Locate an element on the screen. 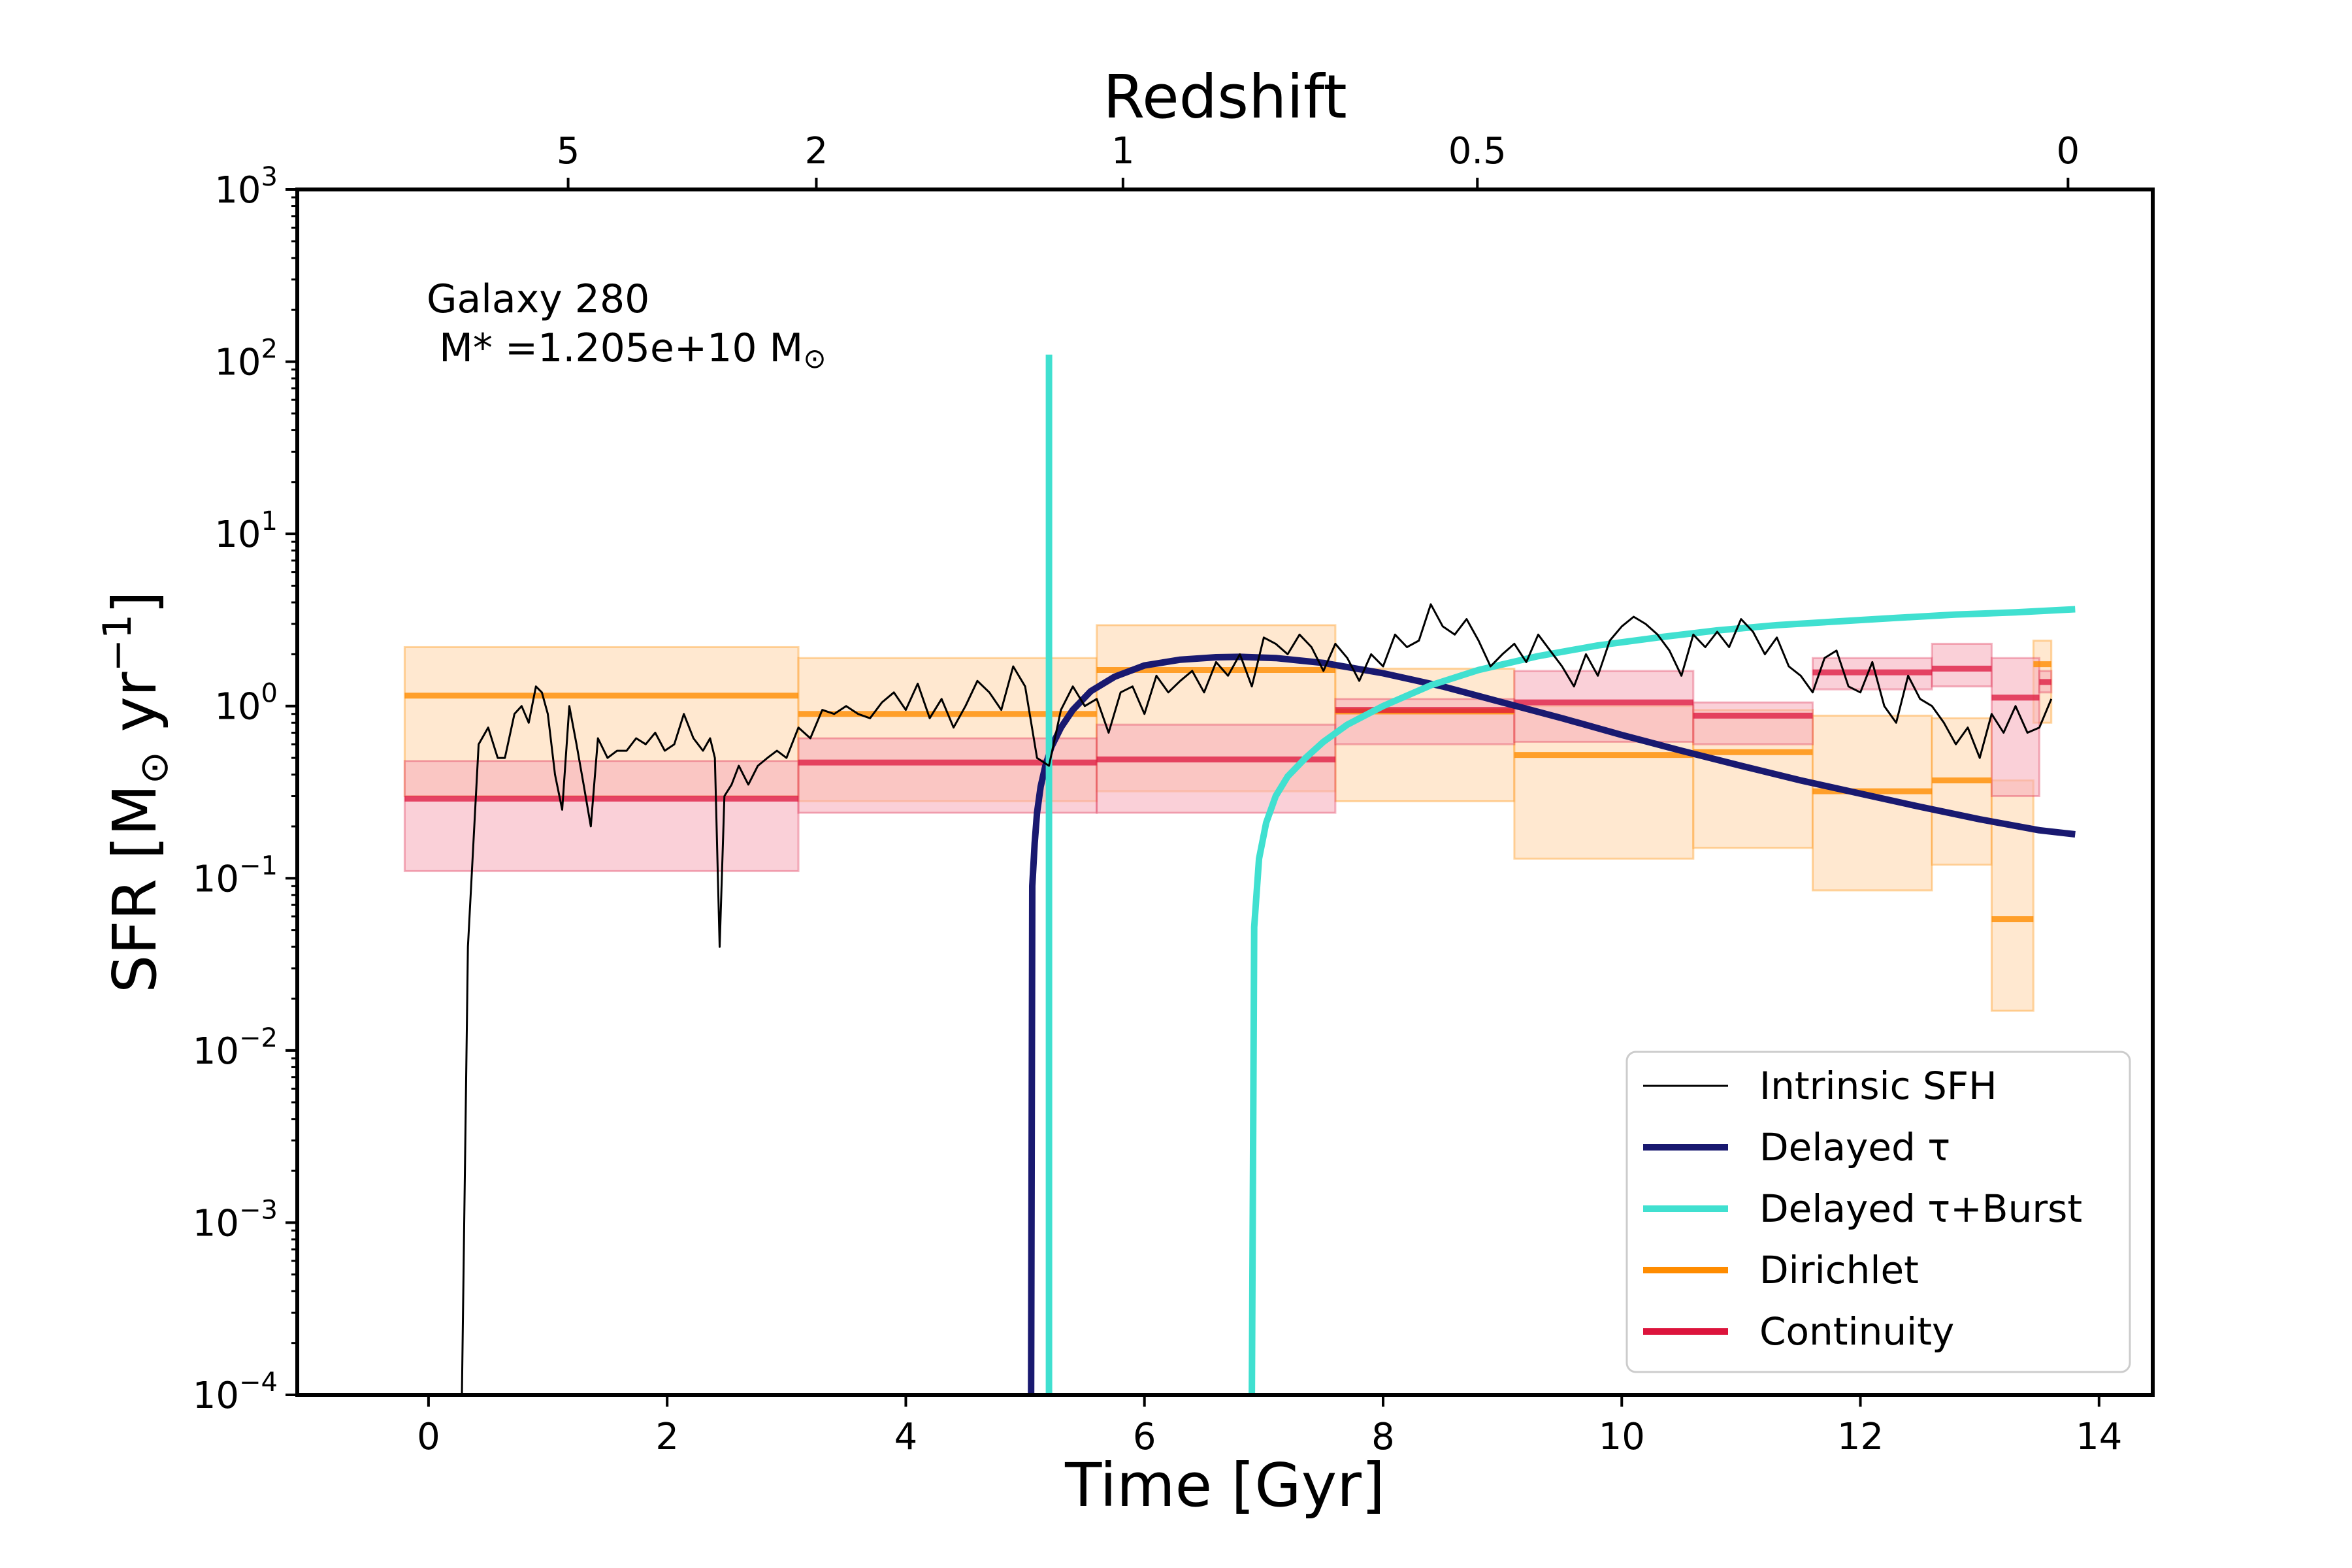 This screenshot has height=1568, width=2352. y-tick-label: 10⁻¹ is located at coordinates (235, 875).